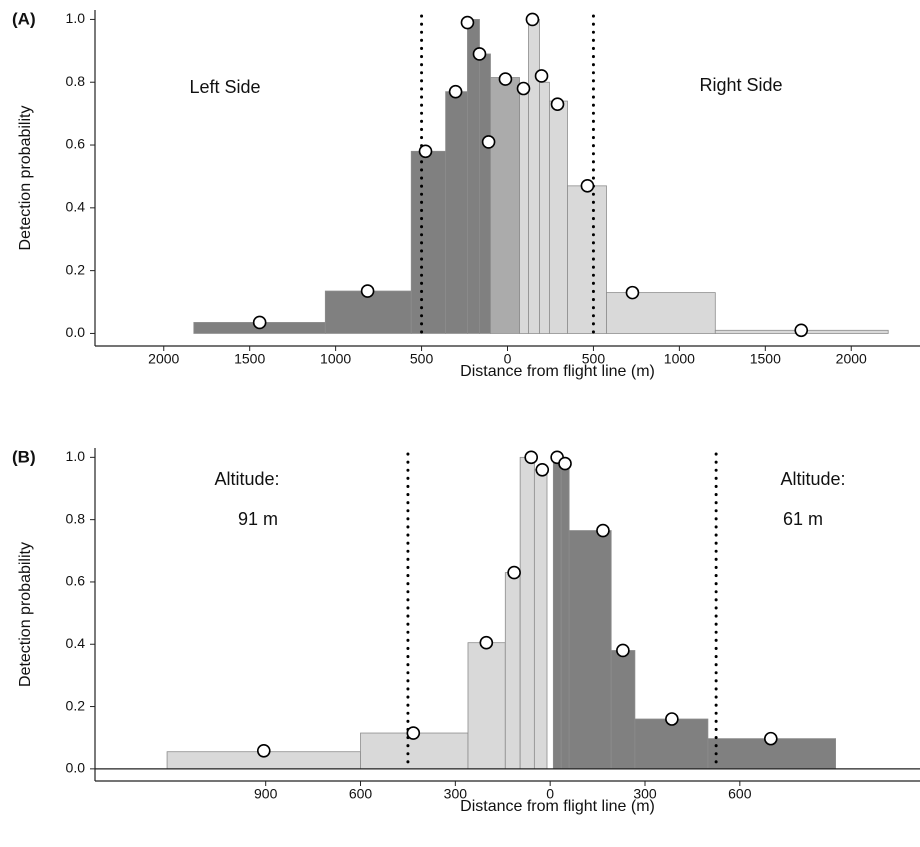 Image resolution: width=920 pixels, height=847 pixels. I want to click on x-tick-label: 900, so click(266, 794).